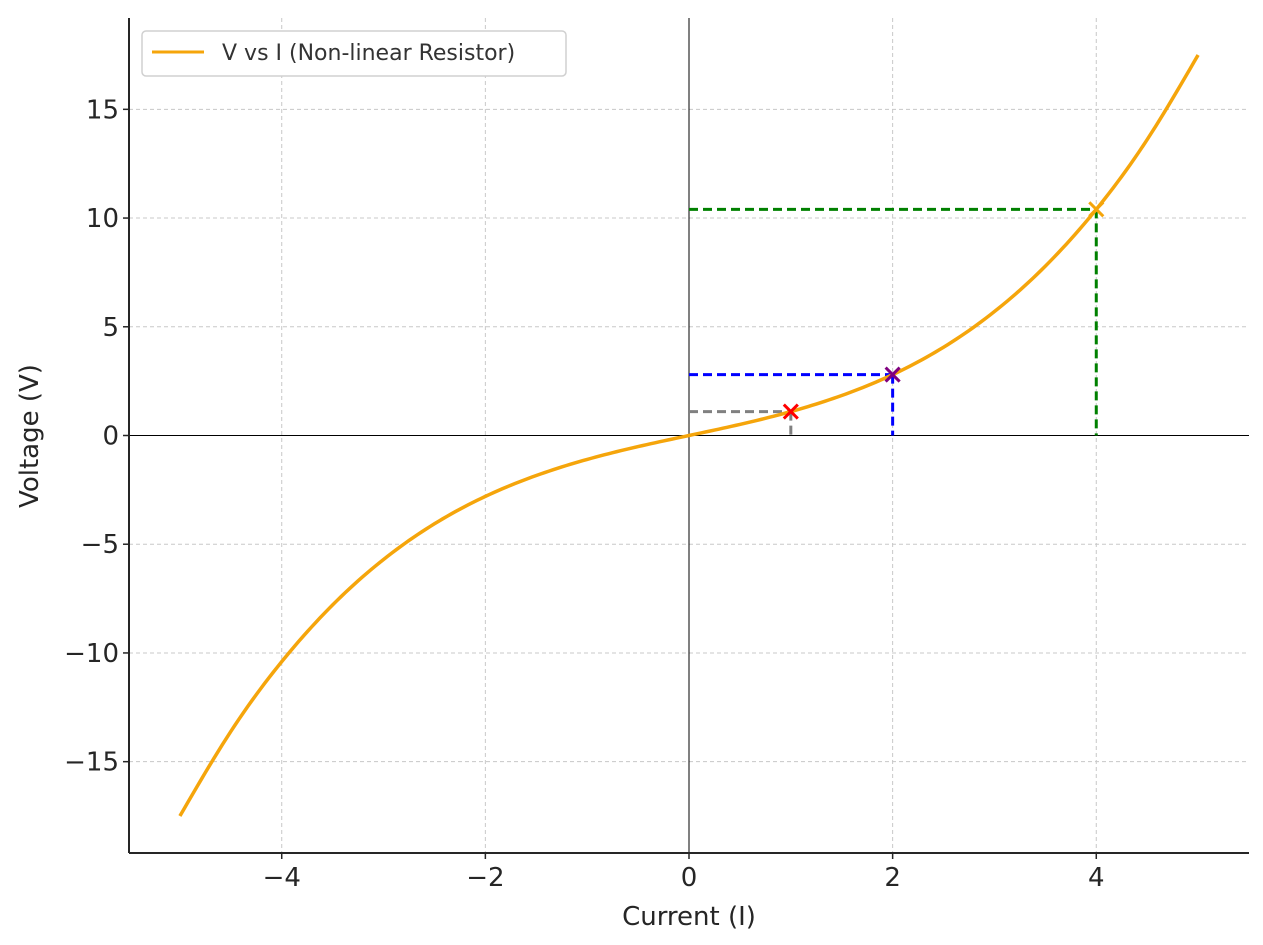  I want to click on y-tick-label: −10, so click(91, 654).